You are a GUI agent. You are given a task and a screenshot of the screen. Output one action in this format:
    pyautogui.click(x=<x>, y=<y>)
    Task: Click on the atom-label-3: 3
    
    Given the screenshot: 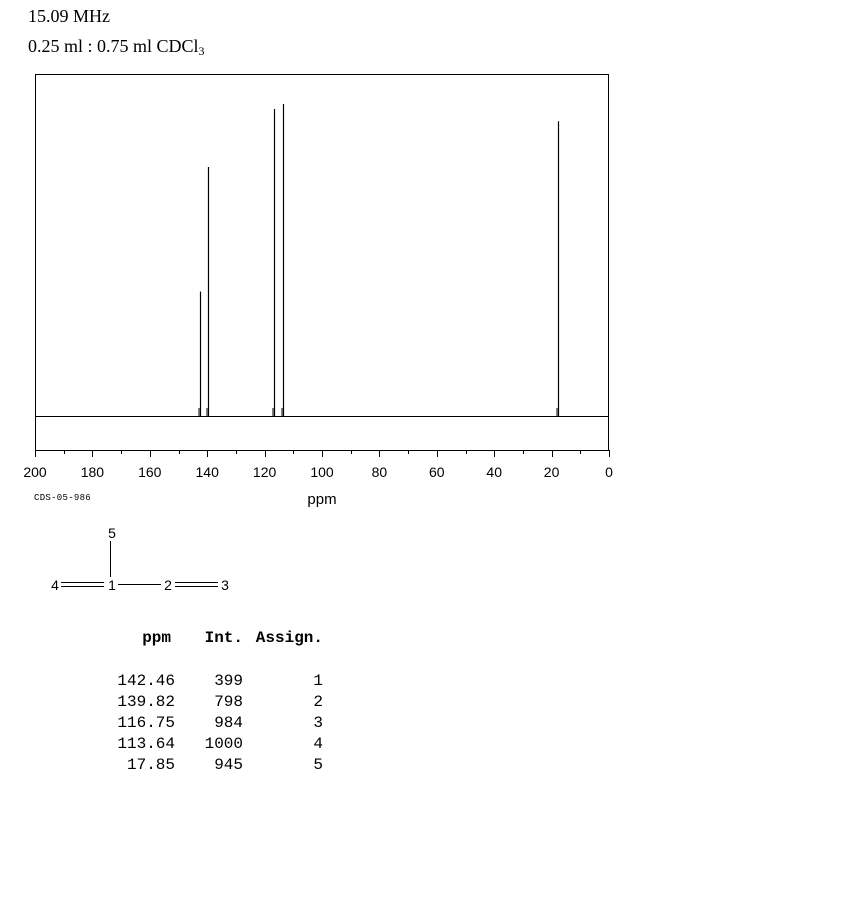 What is the action you would take?
    pyautogui.click(x=225, y=585)
    